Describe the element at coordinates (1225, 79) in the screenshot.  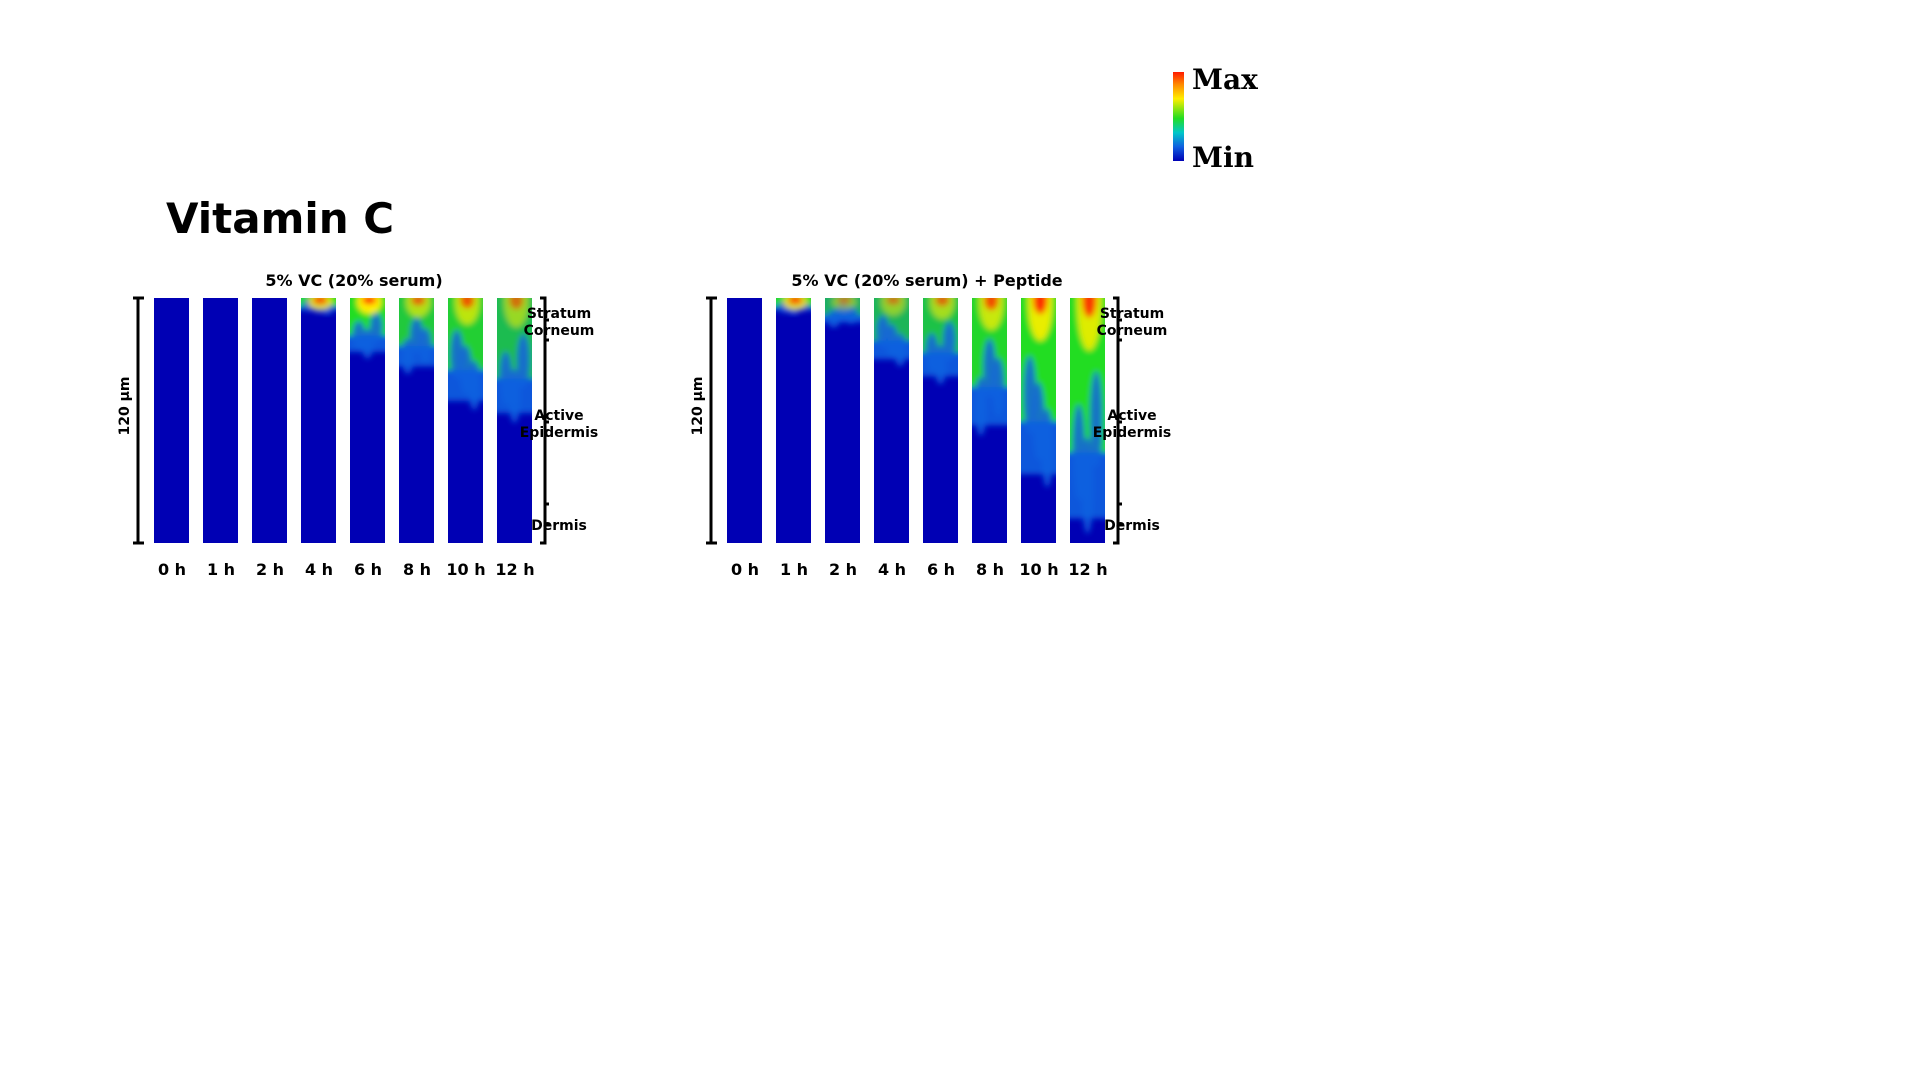
I see `legend-max-label: Max` at that location.